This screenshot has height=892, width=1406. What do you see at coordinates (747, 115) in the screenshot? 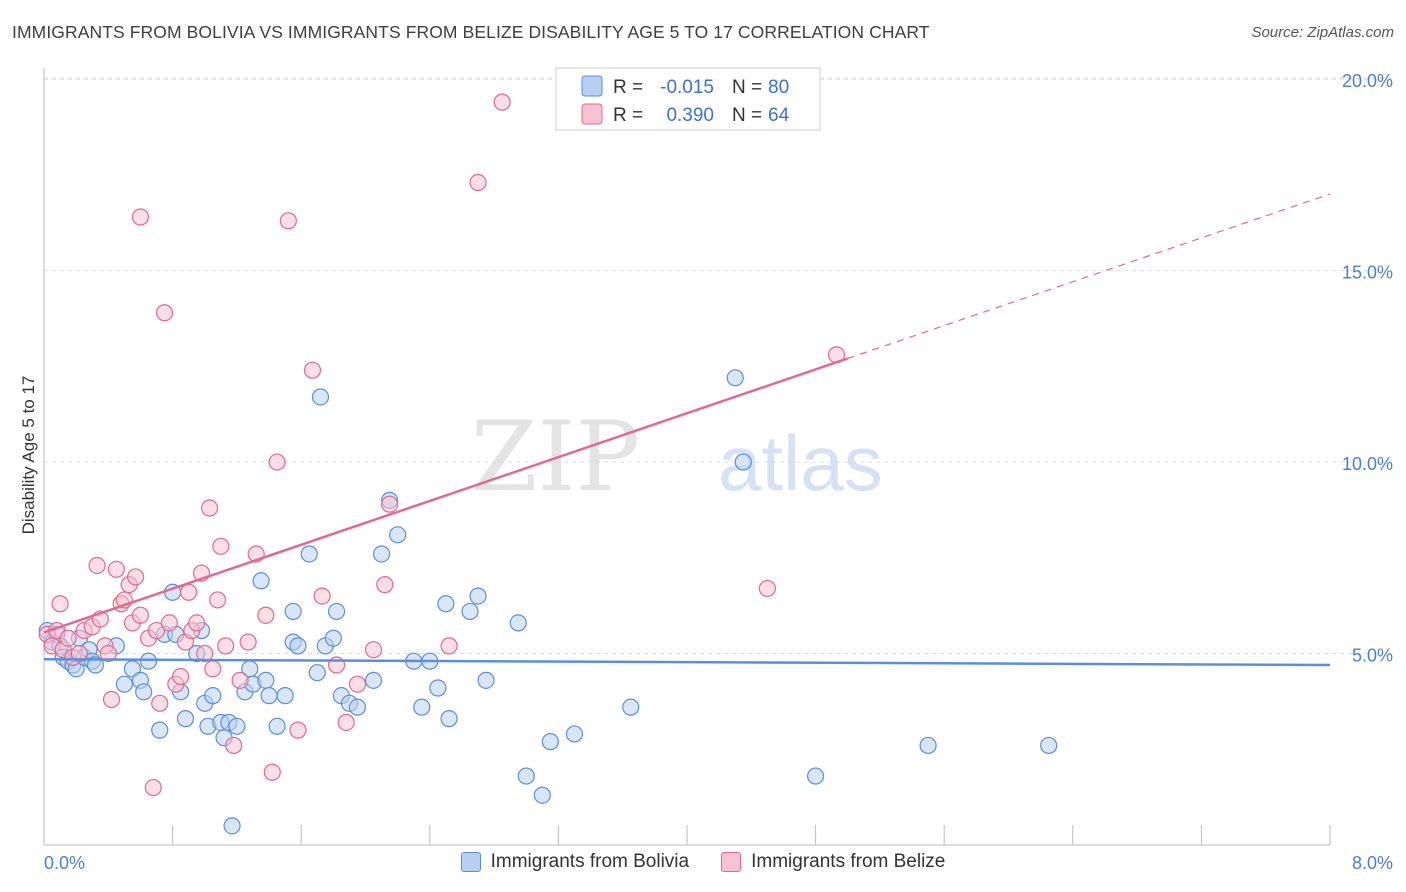
I see `stats-n-label-belize: N =` at bounding box center [747, 115].